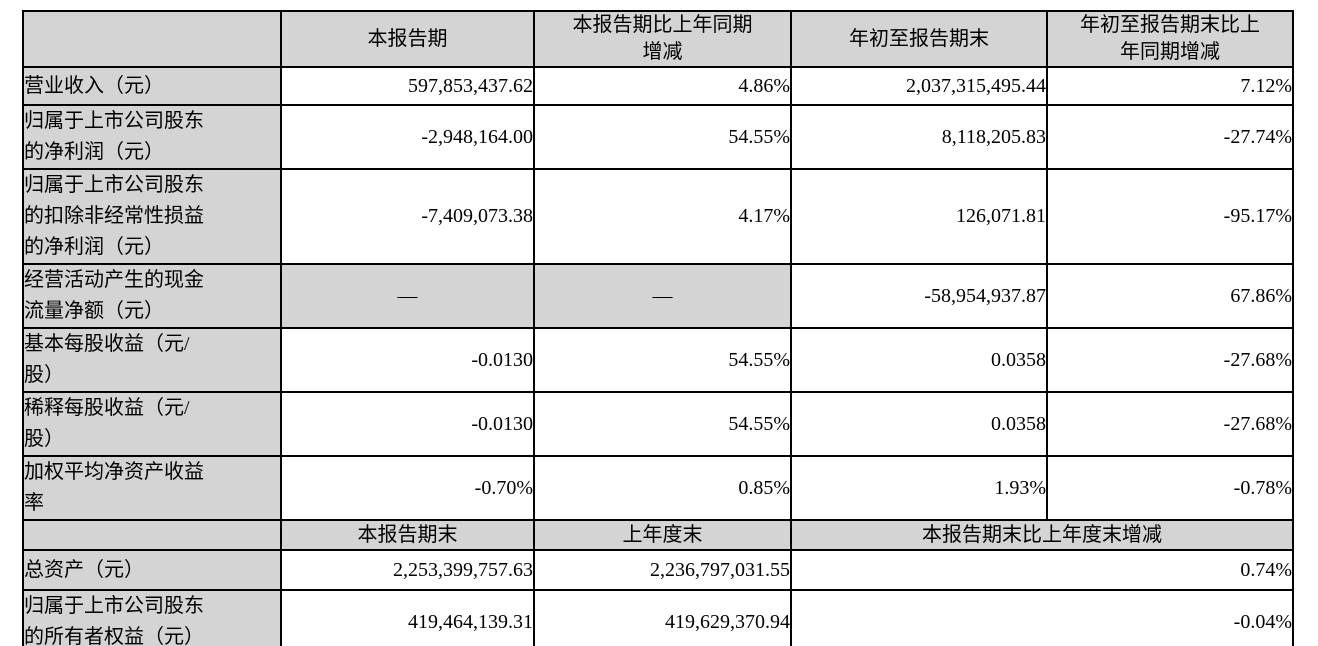  Describe the element at coordinates (919, 488) in the screenshot. I see `value-cell: 1.93%` at that location.